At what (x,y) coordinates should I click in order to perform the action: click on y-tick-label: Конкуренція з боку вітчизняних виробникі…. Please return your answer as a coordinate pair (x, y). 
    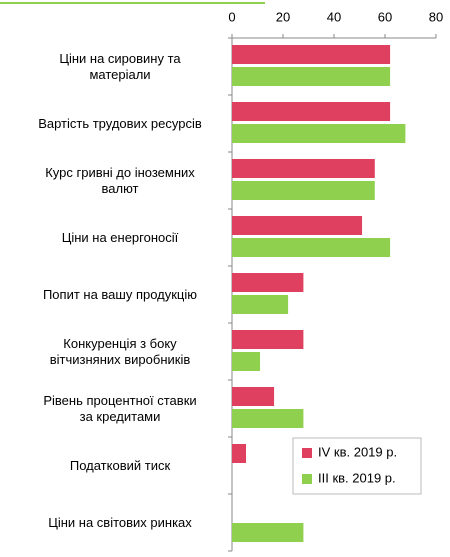
    Looking at the image, I should click on (120, 351).